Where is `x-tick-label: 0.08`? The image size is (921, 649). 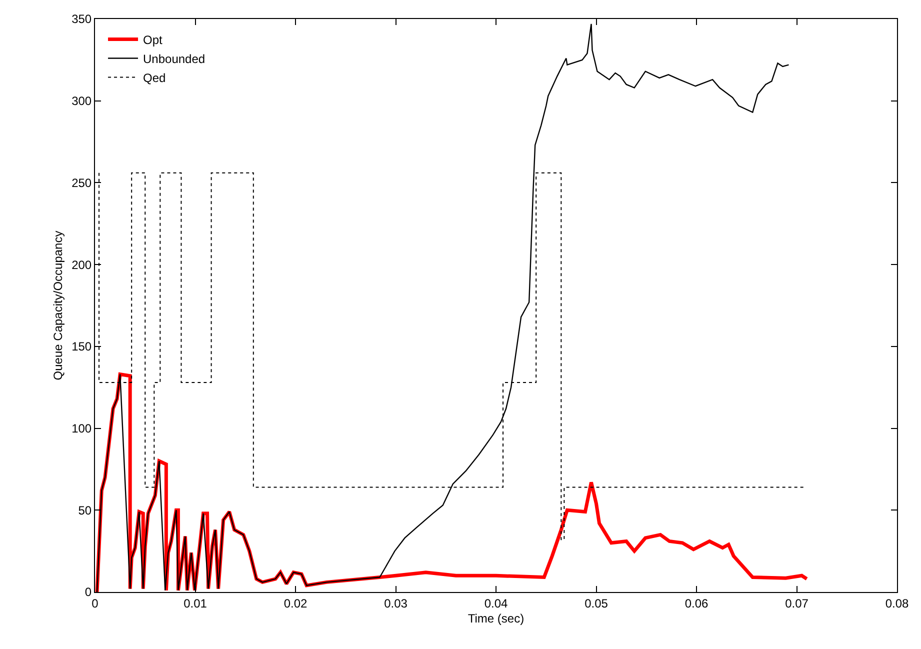
x-tick-label: 0.08 is located at coordinates (897, 603).